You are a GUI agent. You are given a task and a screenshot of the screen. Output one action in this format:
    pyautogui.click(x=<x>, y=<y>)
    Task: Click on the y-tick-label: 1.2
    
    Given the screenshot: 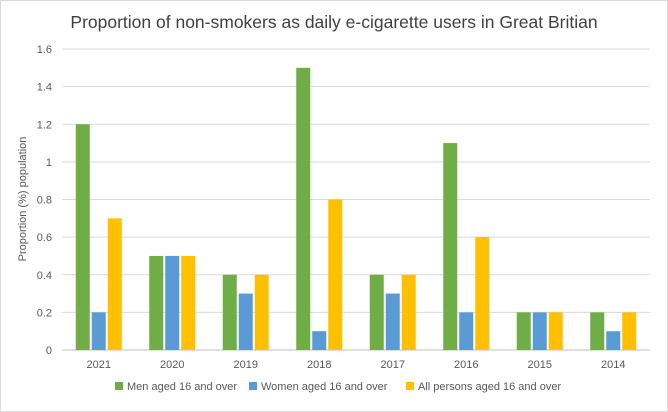 What is the action you would take?
    pyautogui.click(x=44, y=125)
    